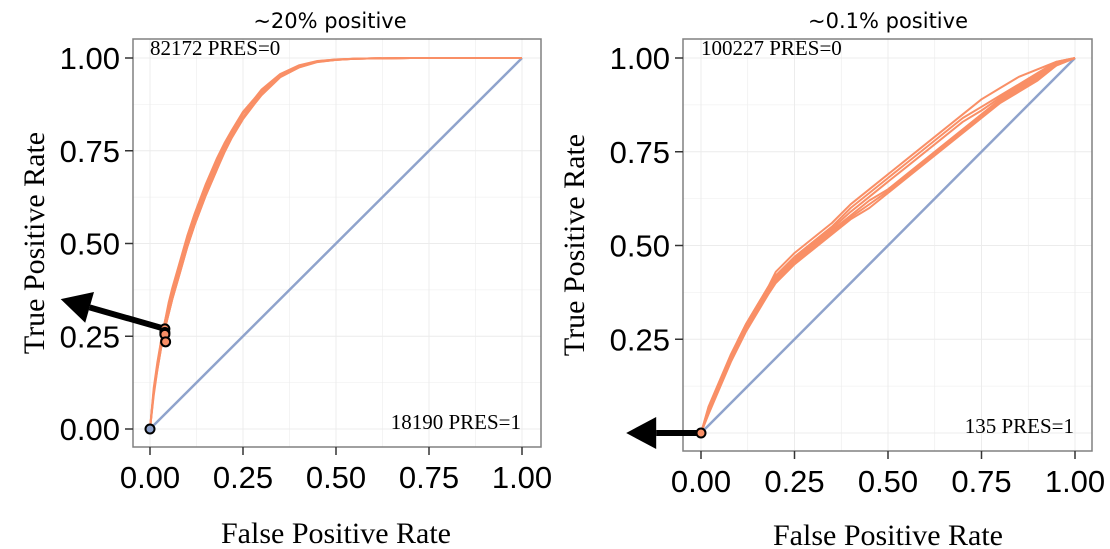 The height and width of the screenshot is (549, 1110). Describe the element at coordinates (127, 318) in the screenshot. I see `arrow-shaft` at that location.